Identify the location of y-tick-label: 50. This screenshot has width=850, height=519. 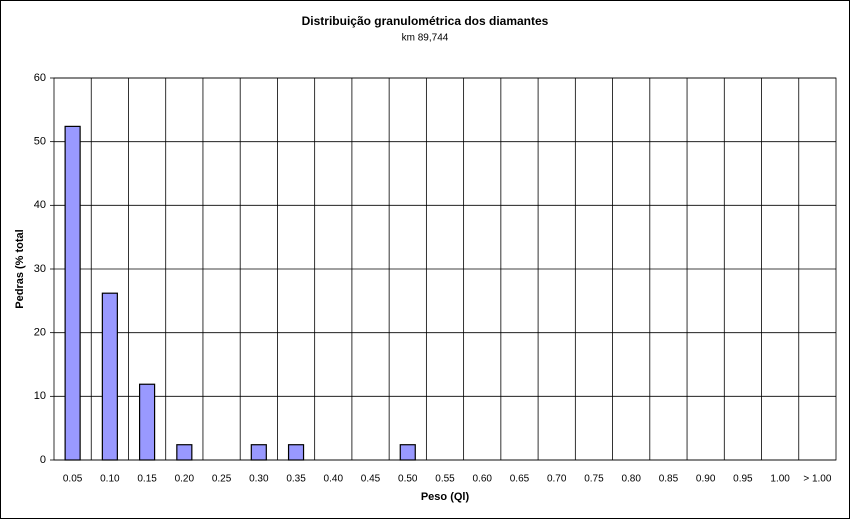
(40, 142).